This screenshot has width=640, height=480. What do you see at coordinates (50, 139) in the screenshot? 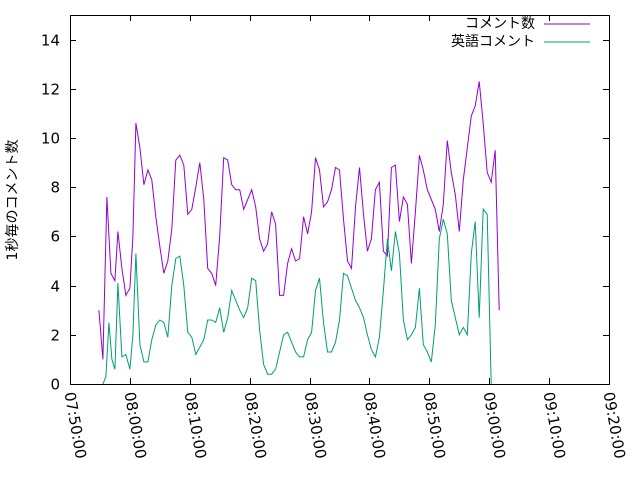
I see `y-tick-label: 10` at bounding box center [50, 139].